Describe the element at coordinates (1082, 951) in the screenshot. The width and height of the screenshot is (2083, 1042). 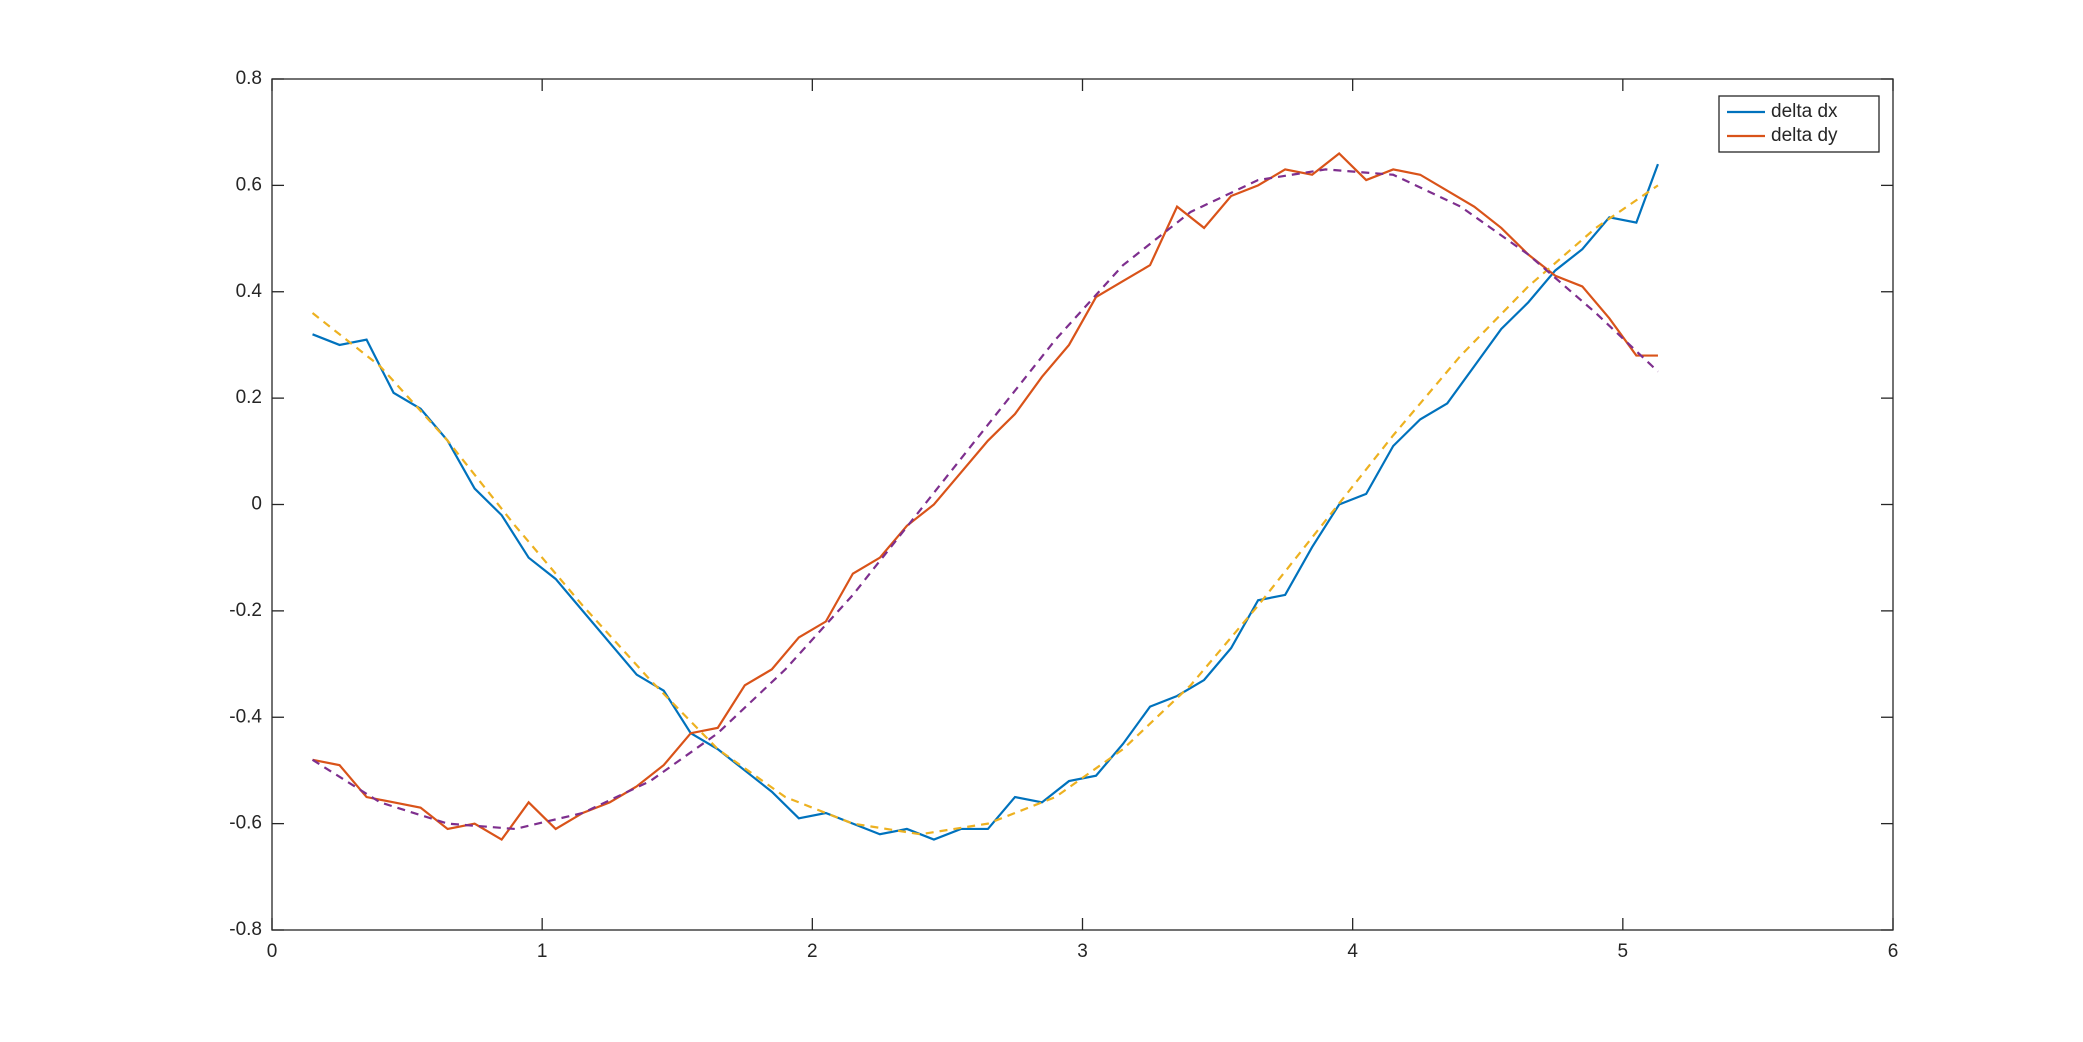
I see `x-tick-label: 3` at that location.